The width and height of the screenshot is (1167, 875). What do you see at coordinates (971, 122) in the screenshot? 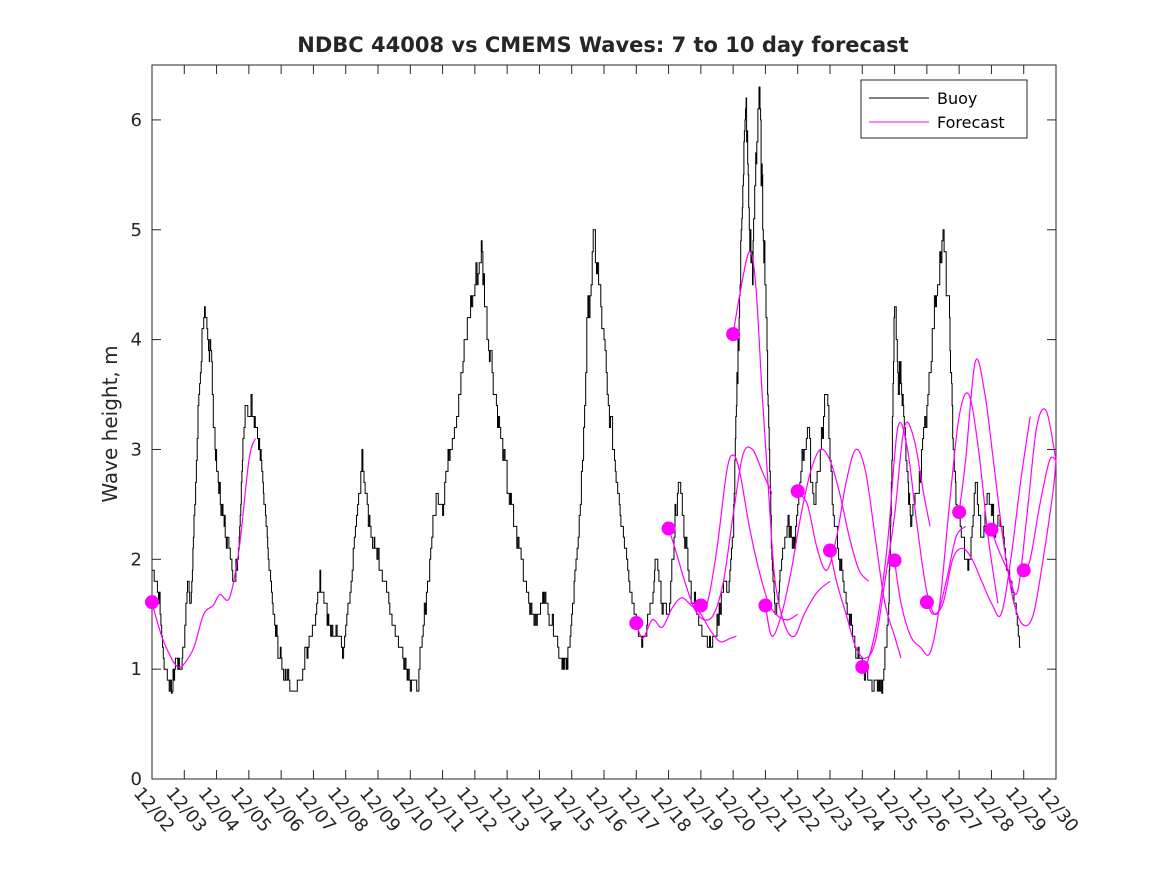
I see `legend-forecast-label: Forecast` at bounding box center [971, 122].